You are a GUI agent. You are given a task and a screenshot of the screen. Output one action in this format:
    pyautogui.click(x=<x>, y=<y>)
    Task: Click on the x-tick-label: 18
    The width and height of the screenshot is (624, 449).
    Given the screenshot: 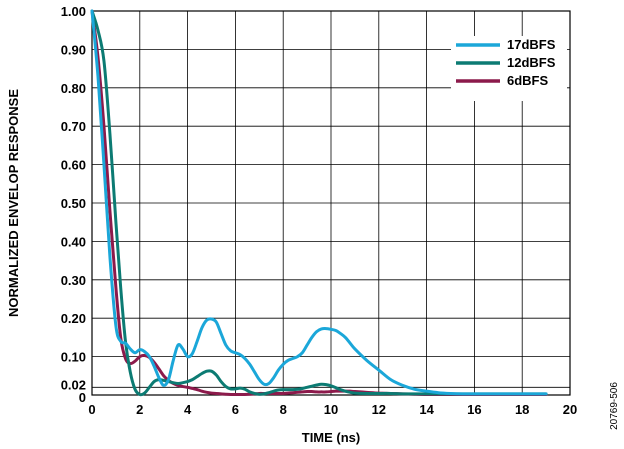 What is the action you would take?
    pyautogui.click(x=522, y=409)
    